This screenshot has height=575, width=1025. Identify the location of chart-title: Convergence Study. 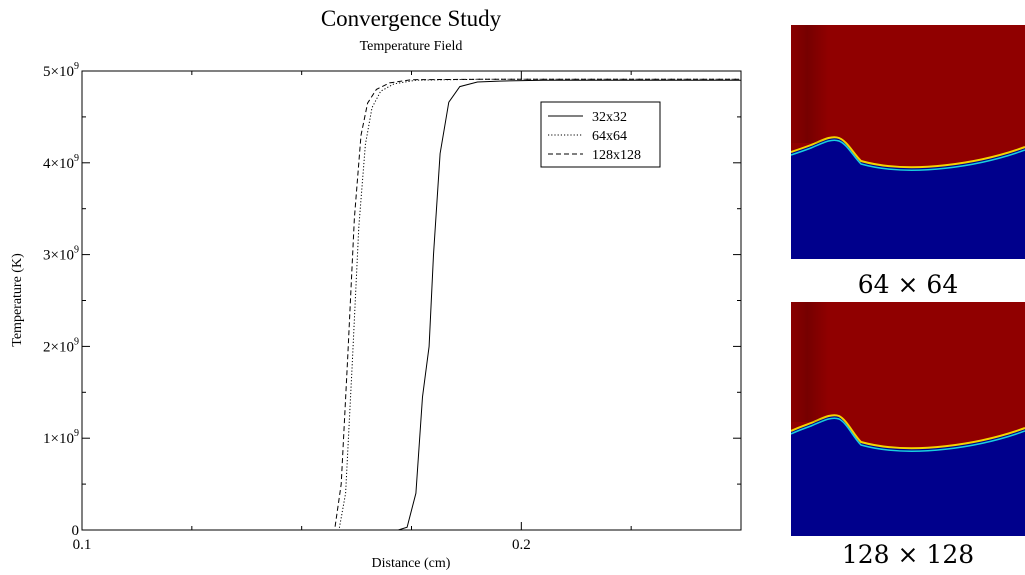
(411, 18).